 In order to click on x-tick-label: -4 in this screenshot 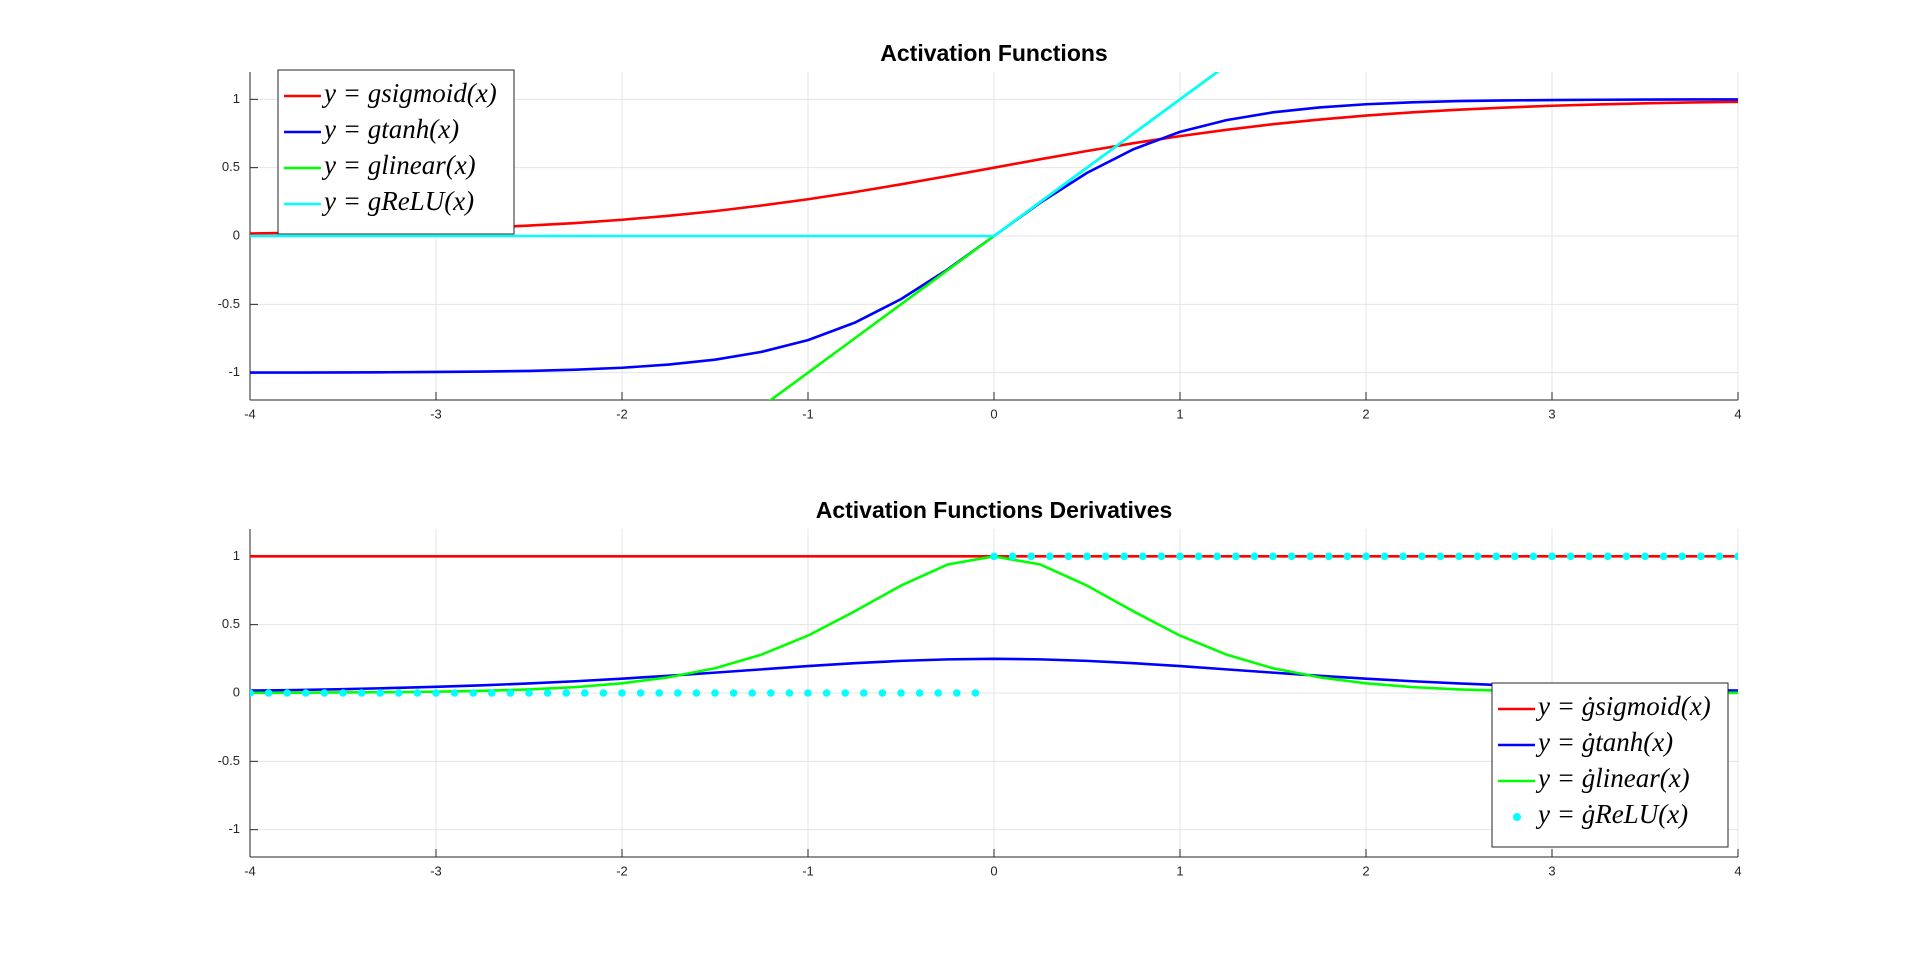, I will do `click(250, 413)`.